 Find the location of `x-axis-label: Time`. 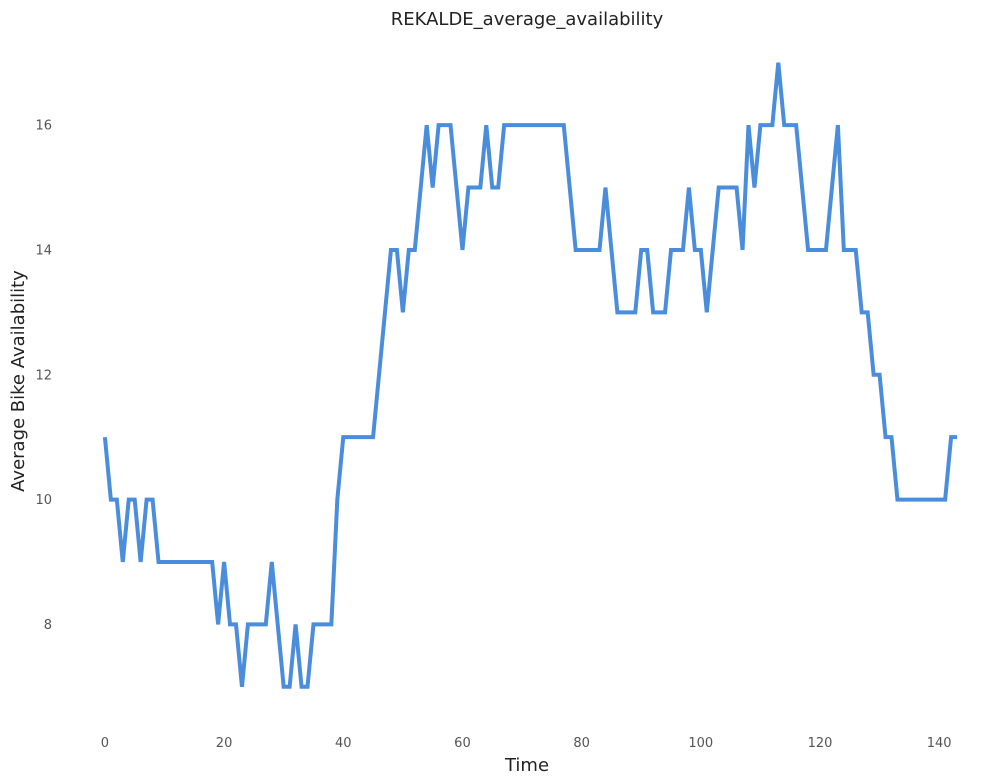

x-axis-label: Time is located at coordinates (526, 765).